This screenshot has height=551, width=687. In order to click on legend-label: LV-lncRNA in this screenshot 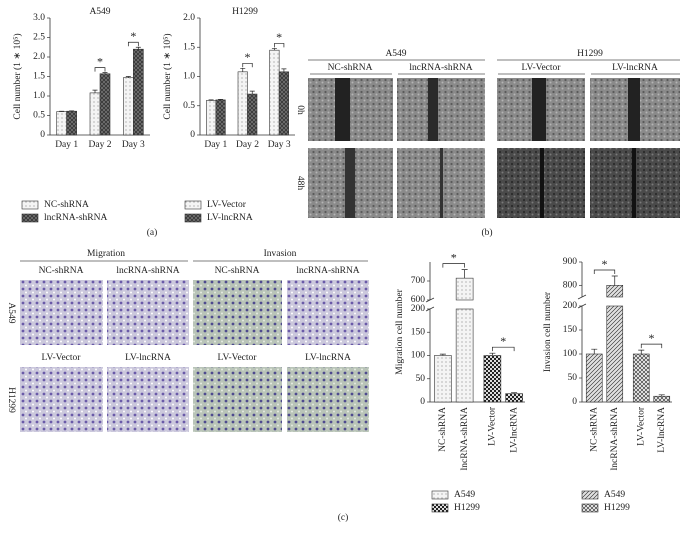, I will do `click(230, 218)`.